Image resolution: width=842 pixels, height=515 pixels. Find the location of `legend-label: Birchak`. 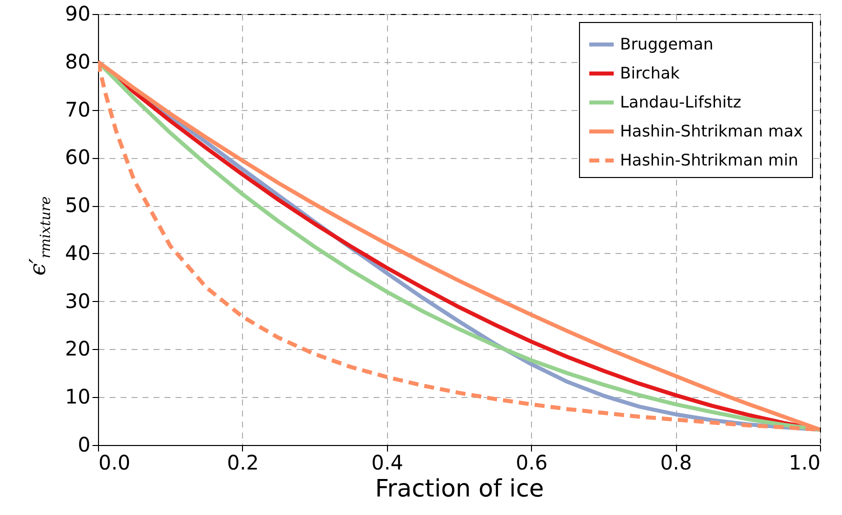

legend-label: Birchak is located at coordinates (650, 73).